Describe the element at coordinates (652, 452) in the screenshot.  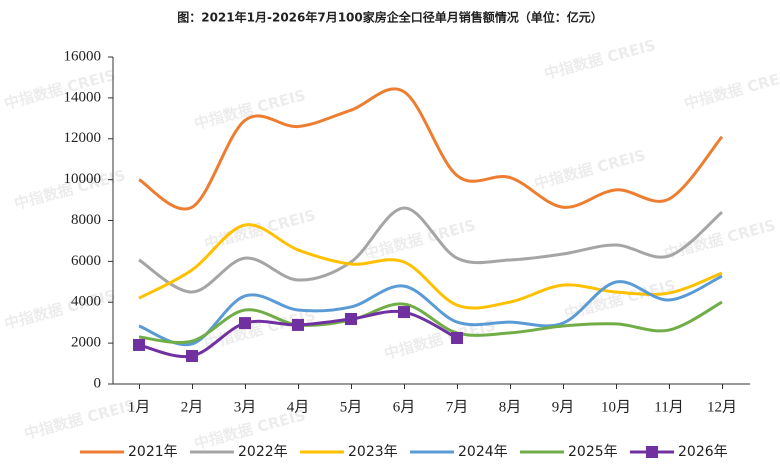
I see `legend-marker` at that location.